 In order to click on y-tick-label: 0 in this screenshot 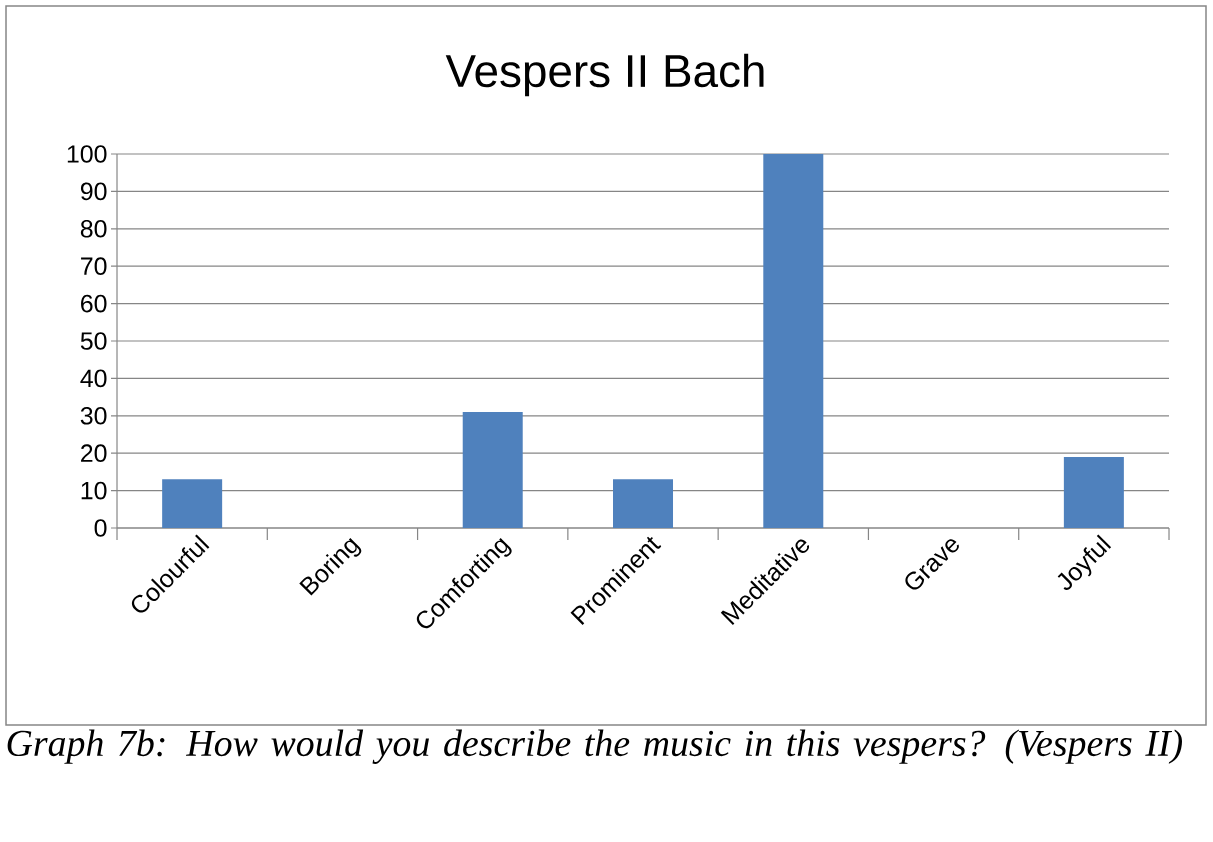, I will do `click(100, 528)`.